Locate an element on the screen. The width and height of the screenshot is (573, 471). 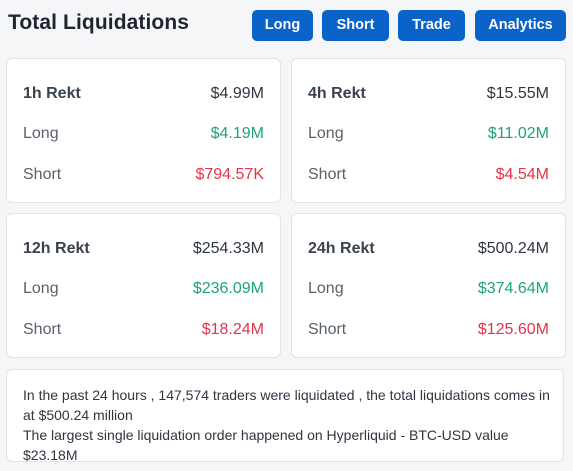
short-row: Short $125.60M is located at coordinates (428, 331).